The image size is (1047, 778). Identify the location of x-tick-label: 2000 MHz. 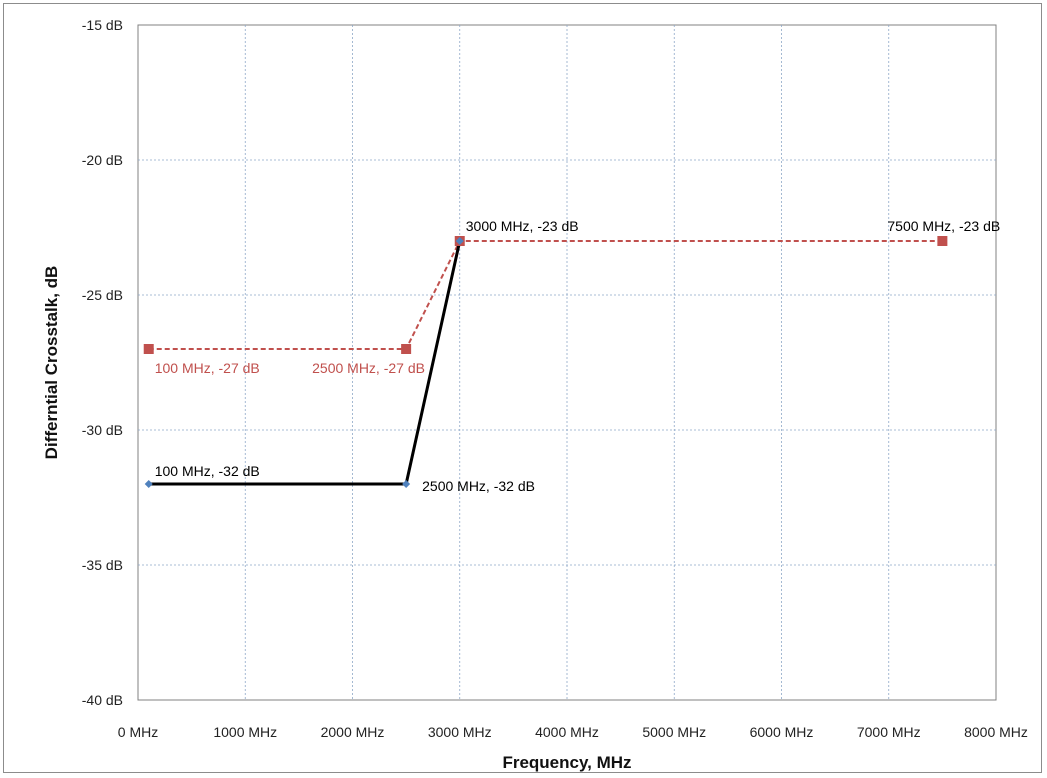
(353, 732).